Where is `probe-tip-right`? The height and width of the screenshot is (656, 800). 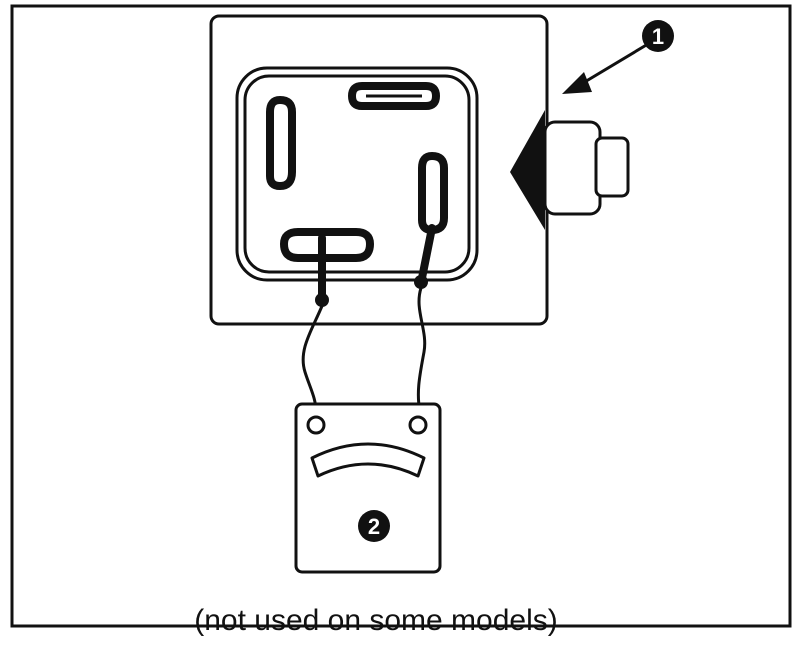 probe-tip-right is located at coordinates (421, 282).